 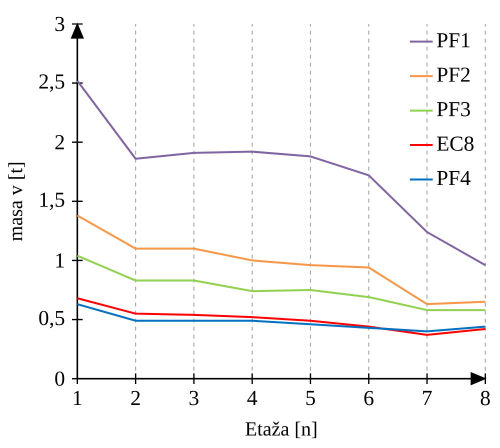 I want to click on x-tick-label: 4, so click(x=252, y=397).